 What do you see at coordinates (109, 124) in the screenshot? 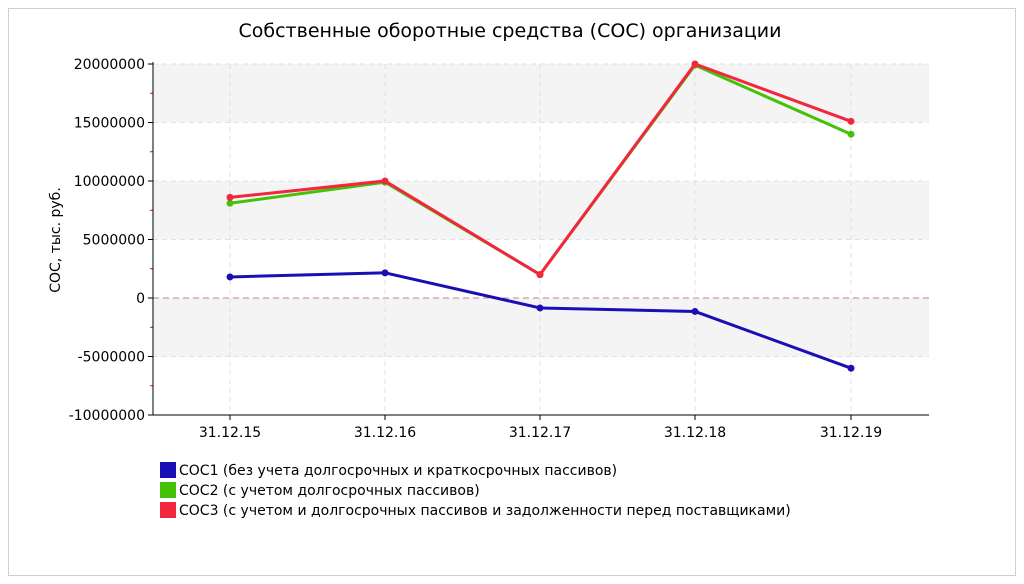
I see `y-tick-label: 15000000` at bounding box center [109, 124].